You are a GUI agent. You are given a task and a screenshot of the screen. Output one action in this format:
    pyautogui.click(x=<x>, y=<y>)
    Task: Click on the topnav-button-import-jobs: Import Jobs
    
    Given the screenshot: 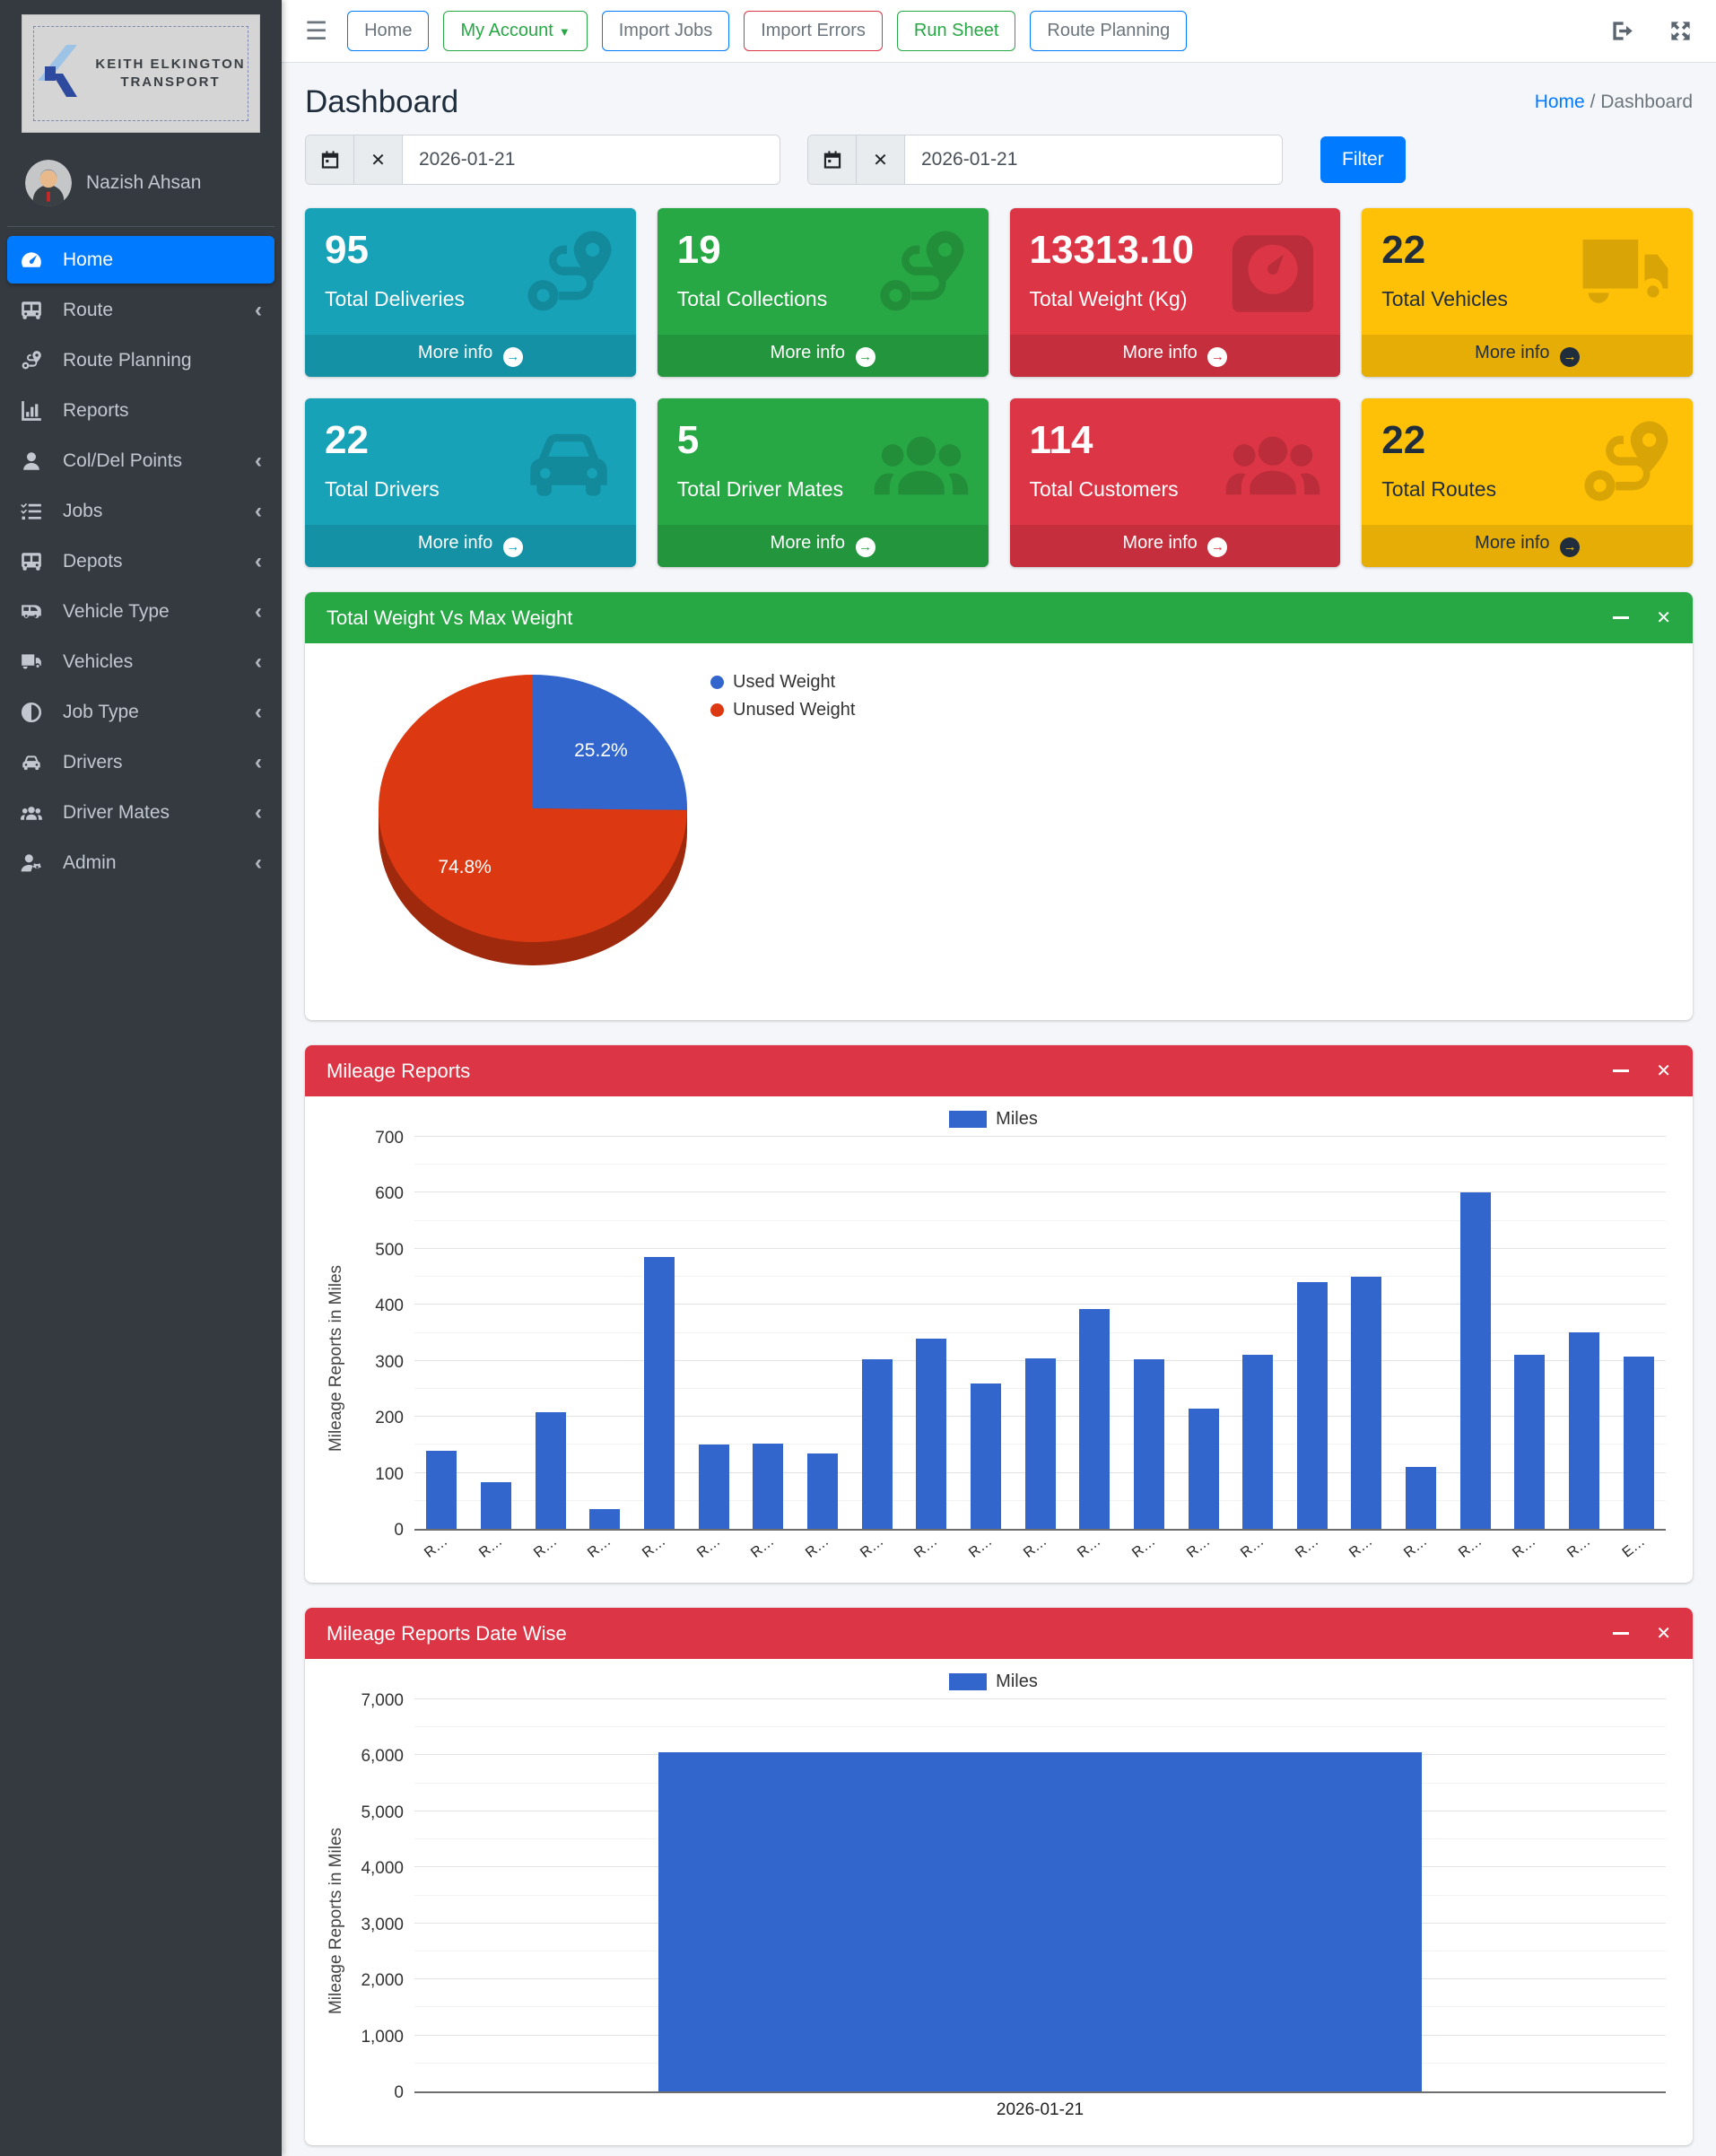 What is the action you would take?
    pyautogui.click(x=665, y=31)
    